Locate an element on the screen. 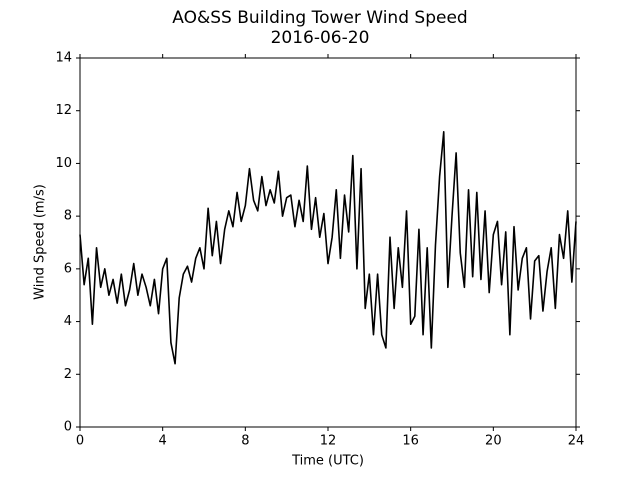 Image resolution: width=640 pixels, height=480 pixels. x-tick-label: 16 is located at coordinates (410, 441).